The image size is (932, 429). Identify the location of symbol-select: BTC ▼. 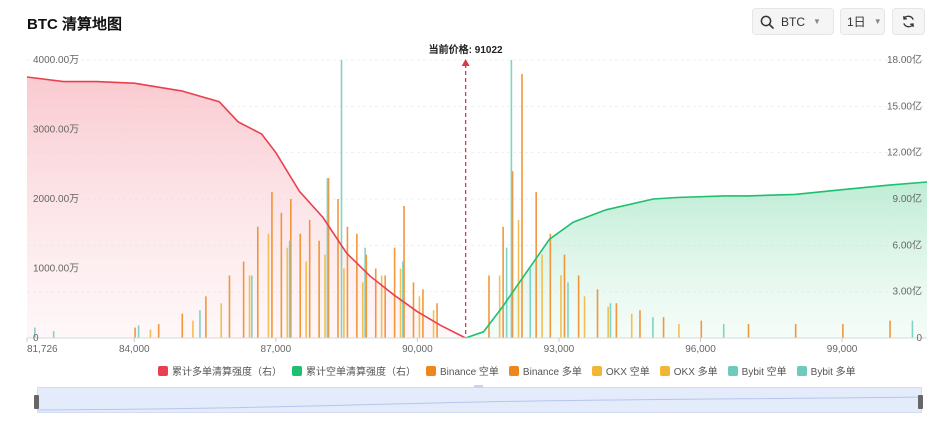
(793, 21).